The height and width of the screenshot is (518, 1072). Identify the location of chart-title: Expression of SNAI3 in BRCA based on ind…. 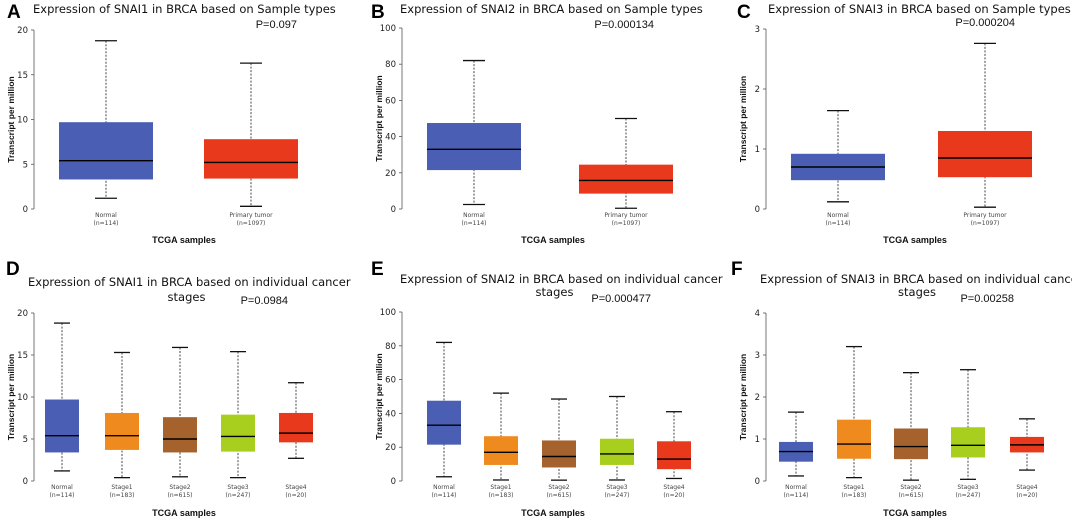
(916, 279).